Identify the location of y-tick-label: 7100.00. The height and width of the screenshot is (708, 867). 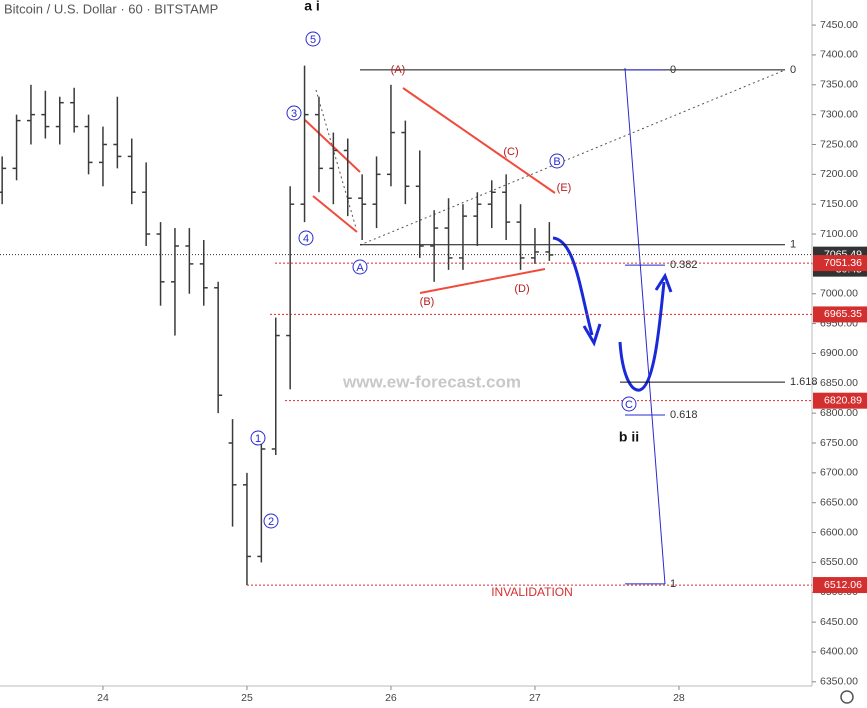
(839, 234).